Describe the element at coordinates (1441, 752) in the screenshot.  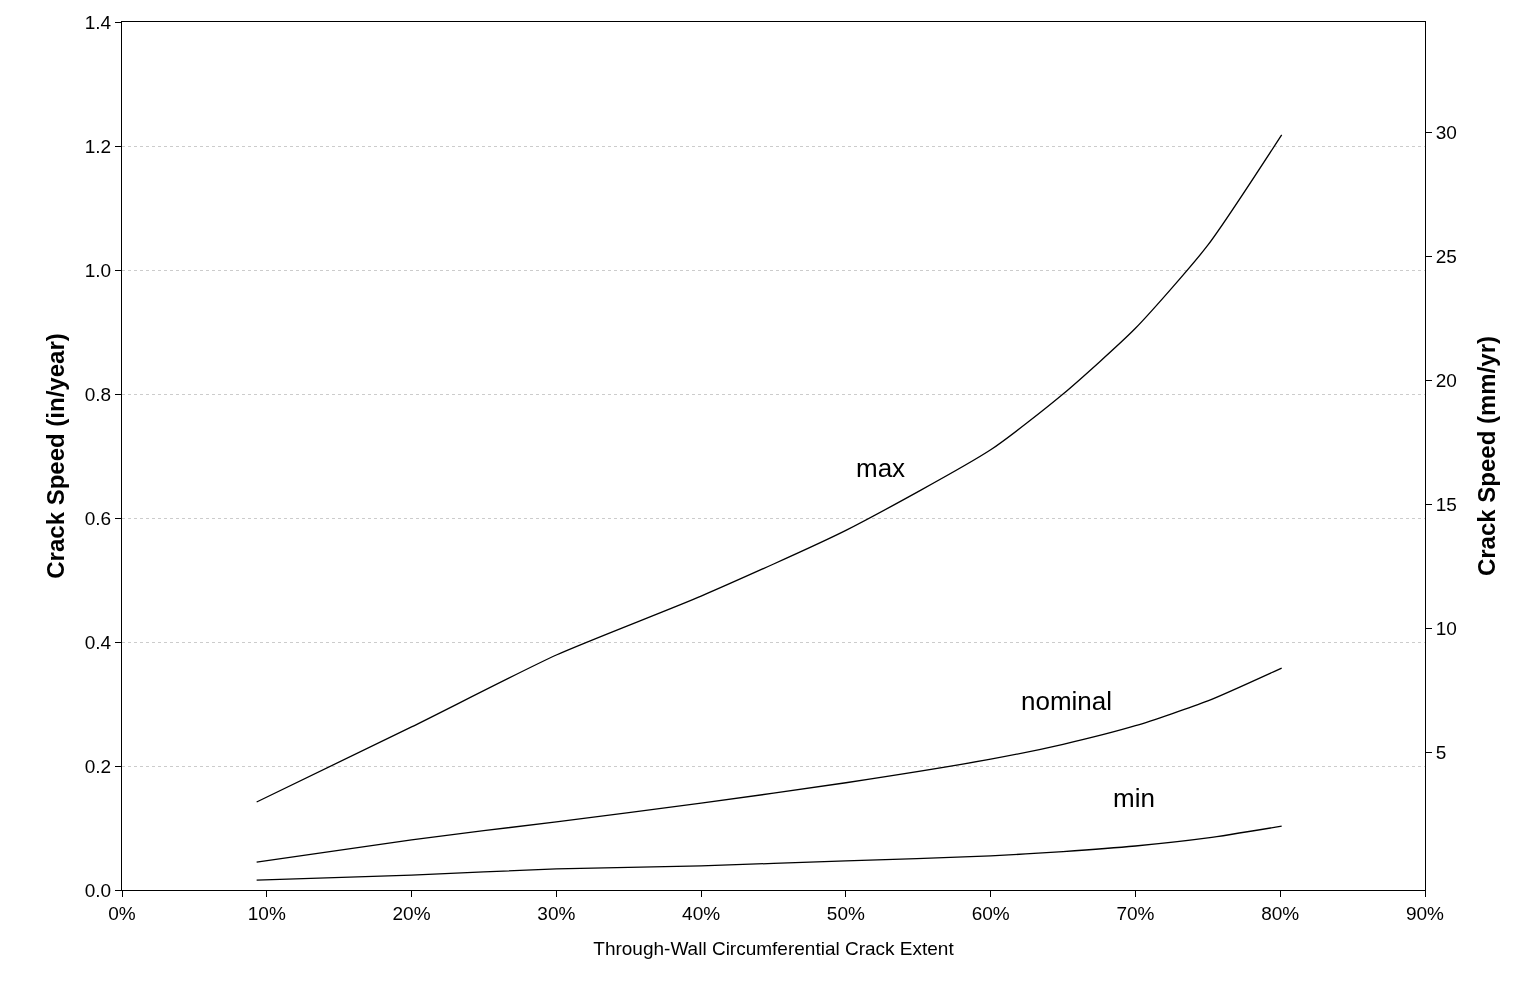
I see `y2-tick-label: 5` at that location.